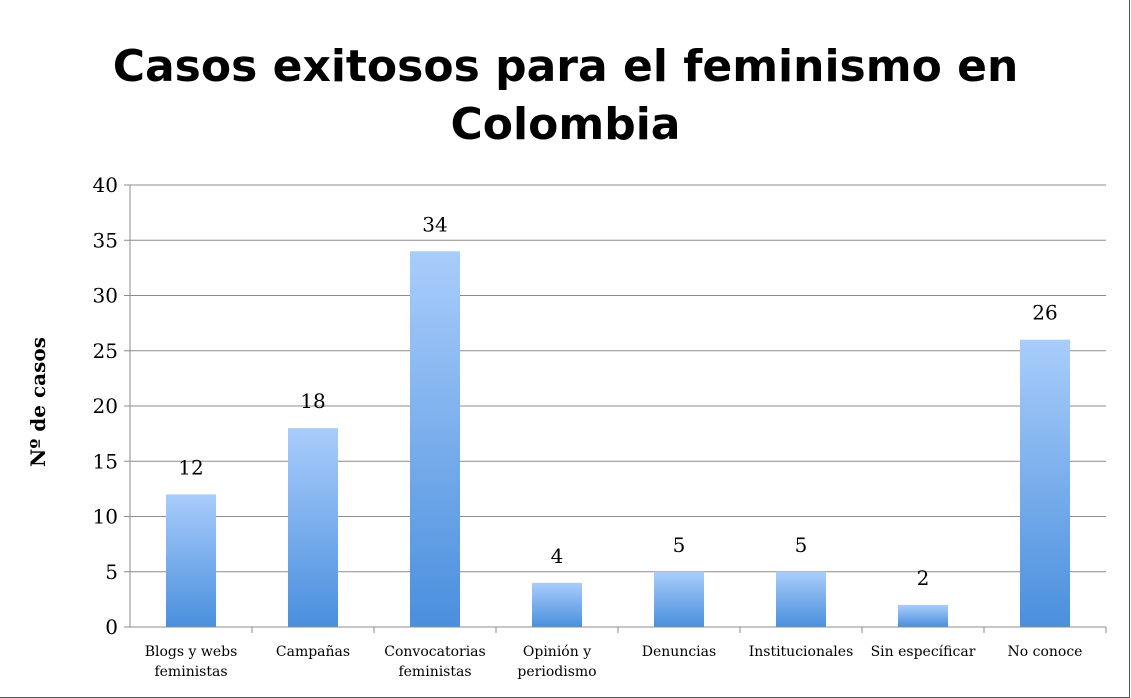 Image resolution: width=1131 pixels, height=698 pixels. What do you see at coordinates (111, 572) in the screenshot?
I see `y-tick-label: 5` at bounding box center [111, 572].